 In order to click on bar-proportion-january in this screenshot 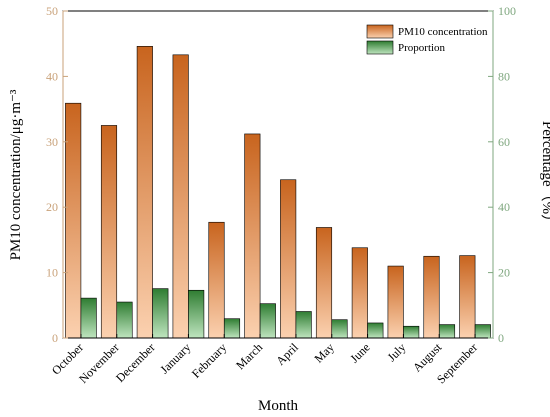, I will do `click(196, 314)`.